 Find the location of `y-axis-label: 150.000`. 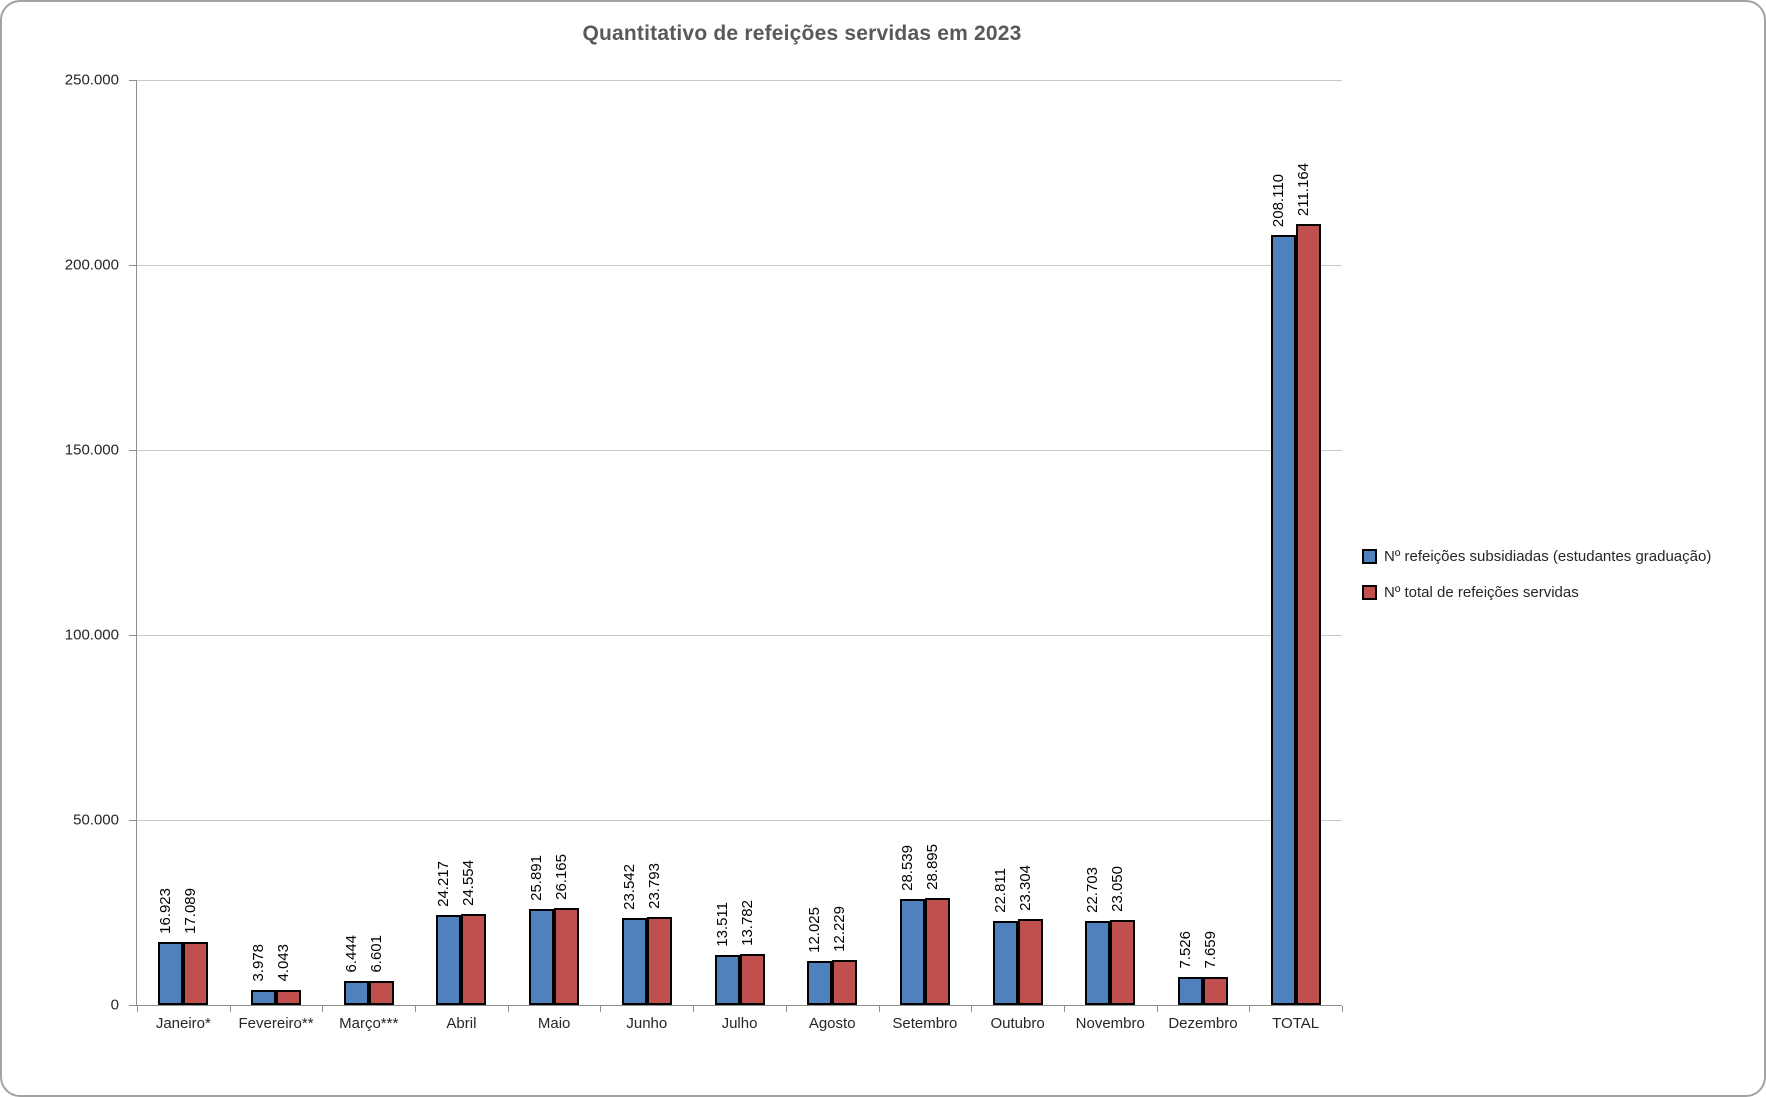

y-axis-label: 150.000 is located at coordinates (91, 450).